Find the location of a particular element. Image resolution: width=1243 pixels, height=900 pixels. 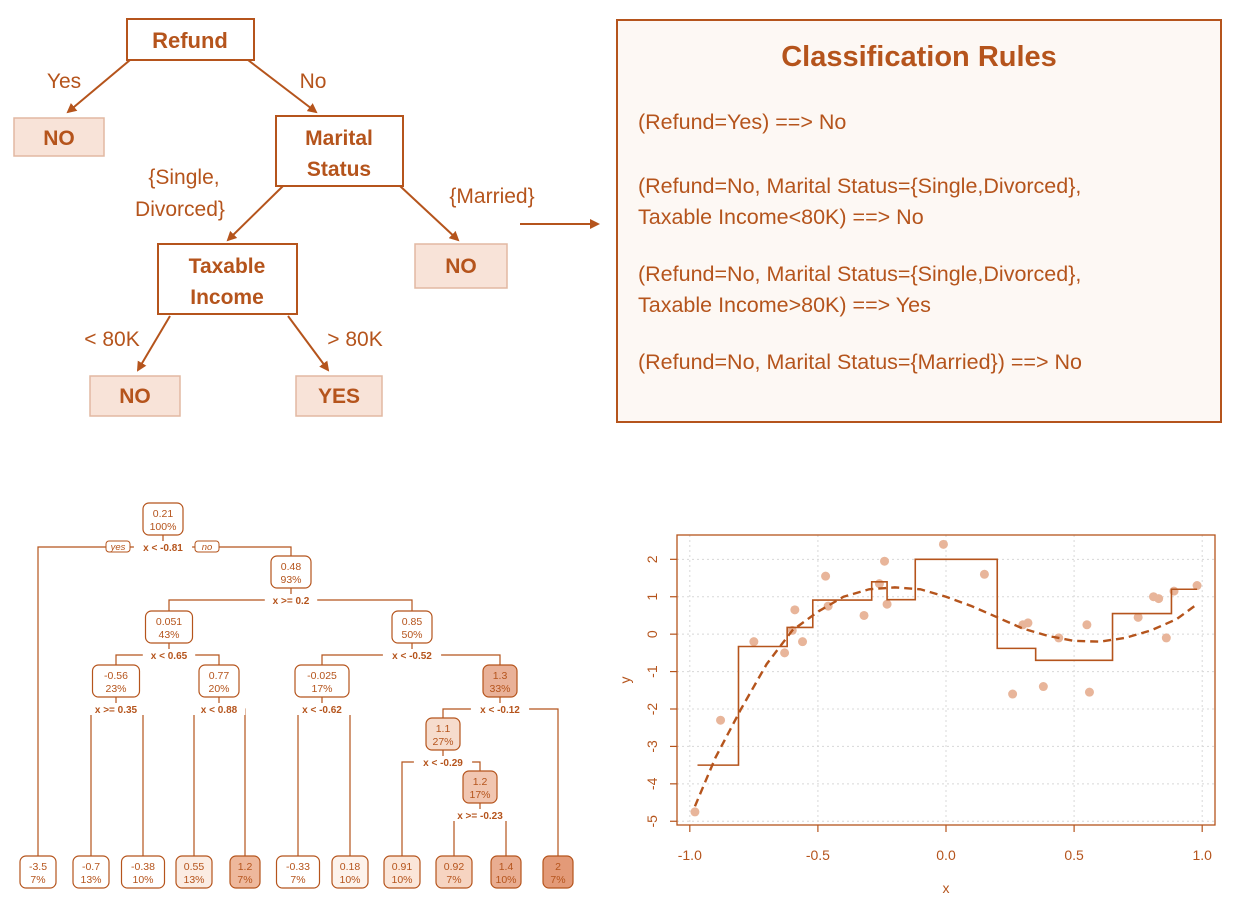

rtree-no-tag-box is located at coordinates (207, 546).